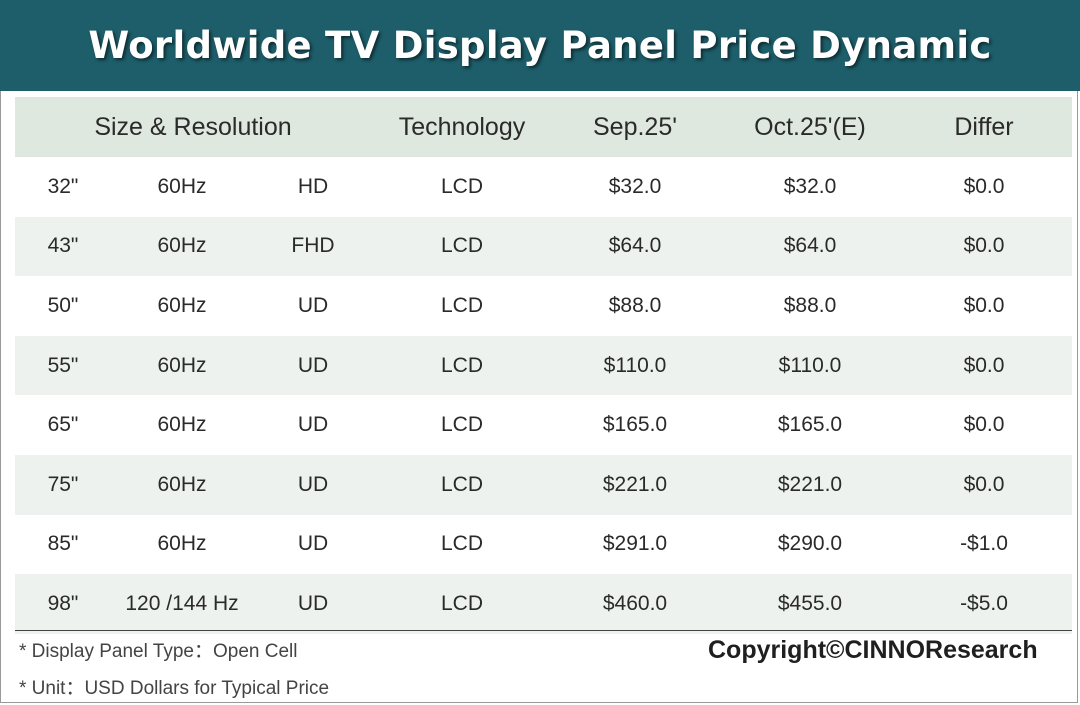 Image resolution: width=1080 pixels, height=705 pixels. Describe the element at coordinates (984, 126) in the screenshot. I see `column-header-differ: Differ` at that location.